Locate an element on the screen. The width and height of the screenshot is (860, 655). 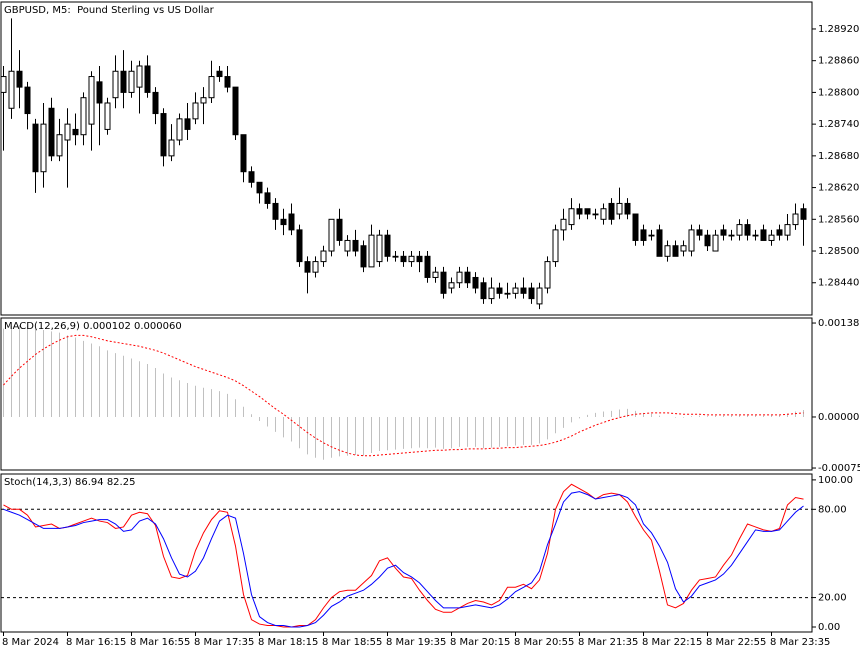
x-tick-label: 8 Mar 20:55 is located at coordinates (544, 642).